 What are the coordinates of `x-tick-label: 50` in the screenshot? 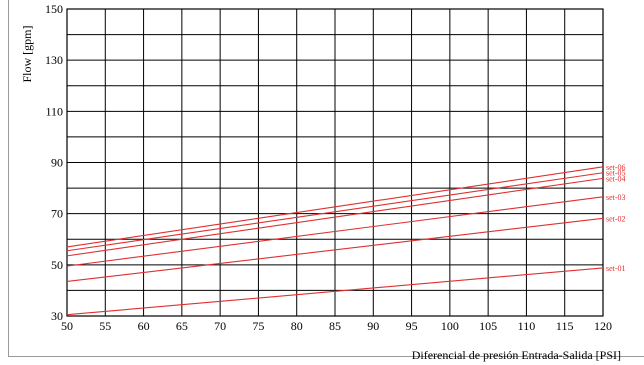 It's located at (67, 326).